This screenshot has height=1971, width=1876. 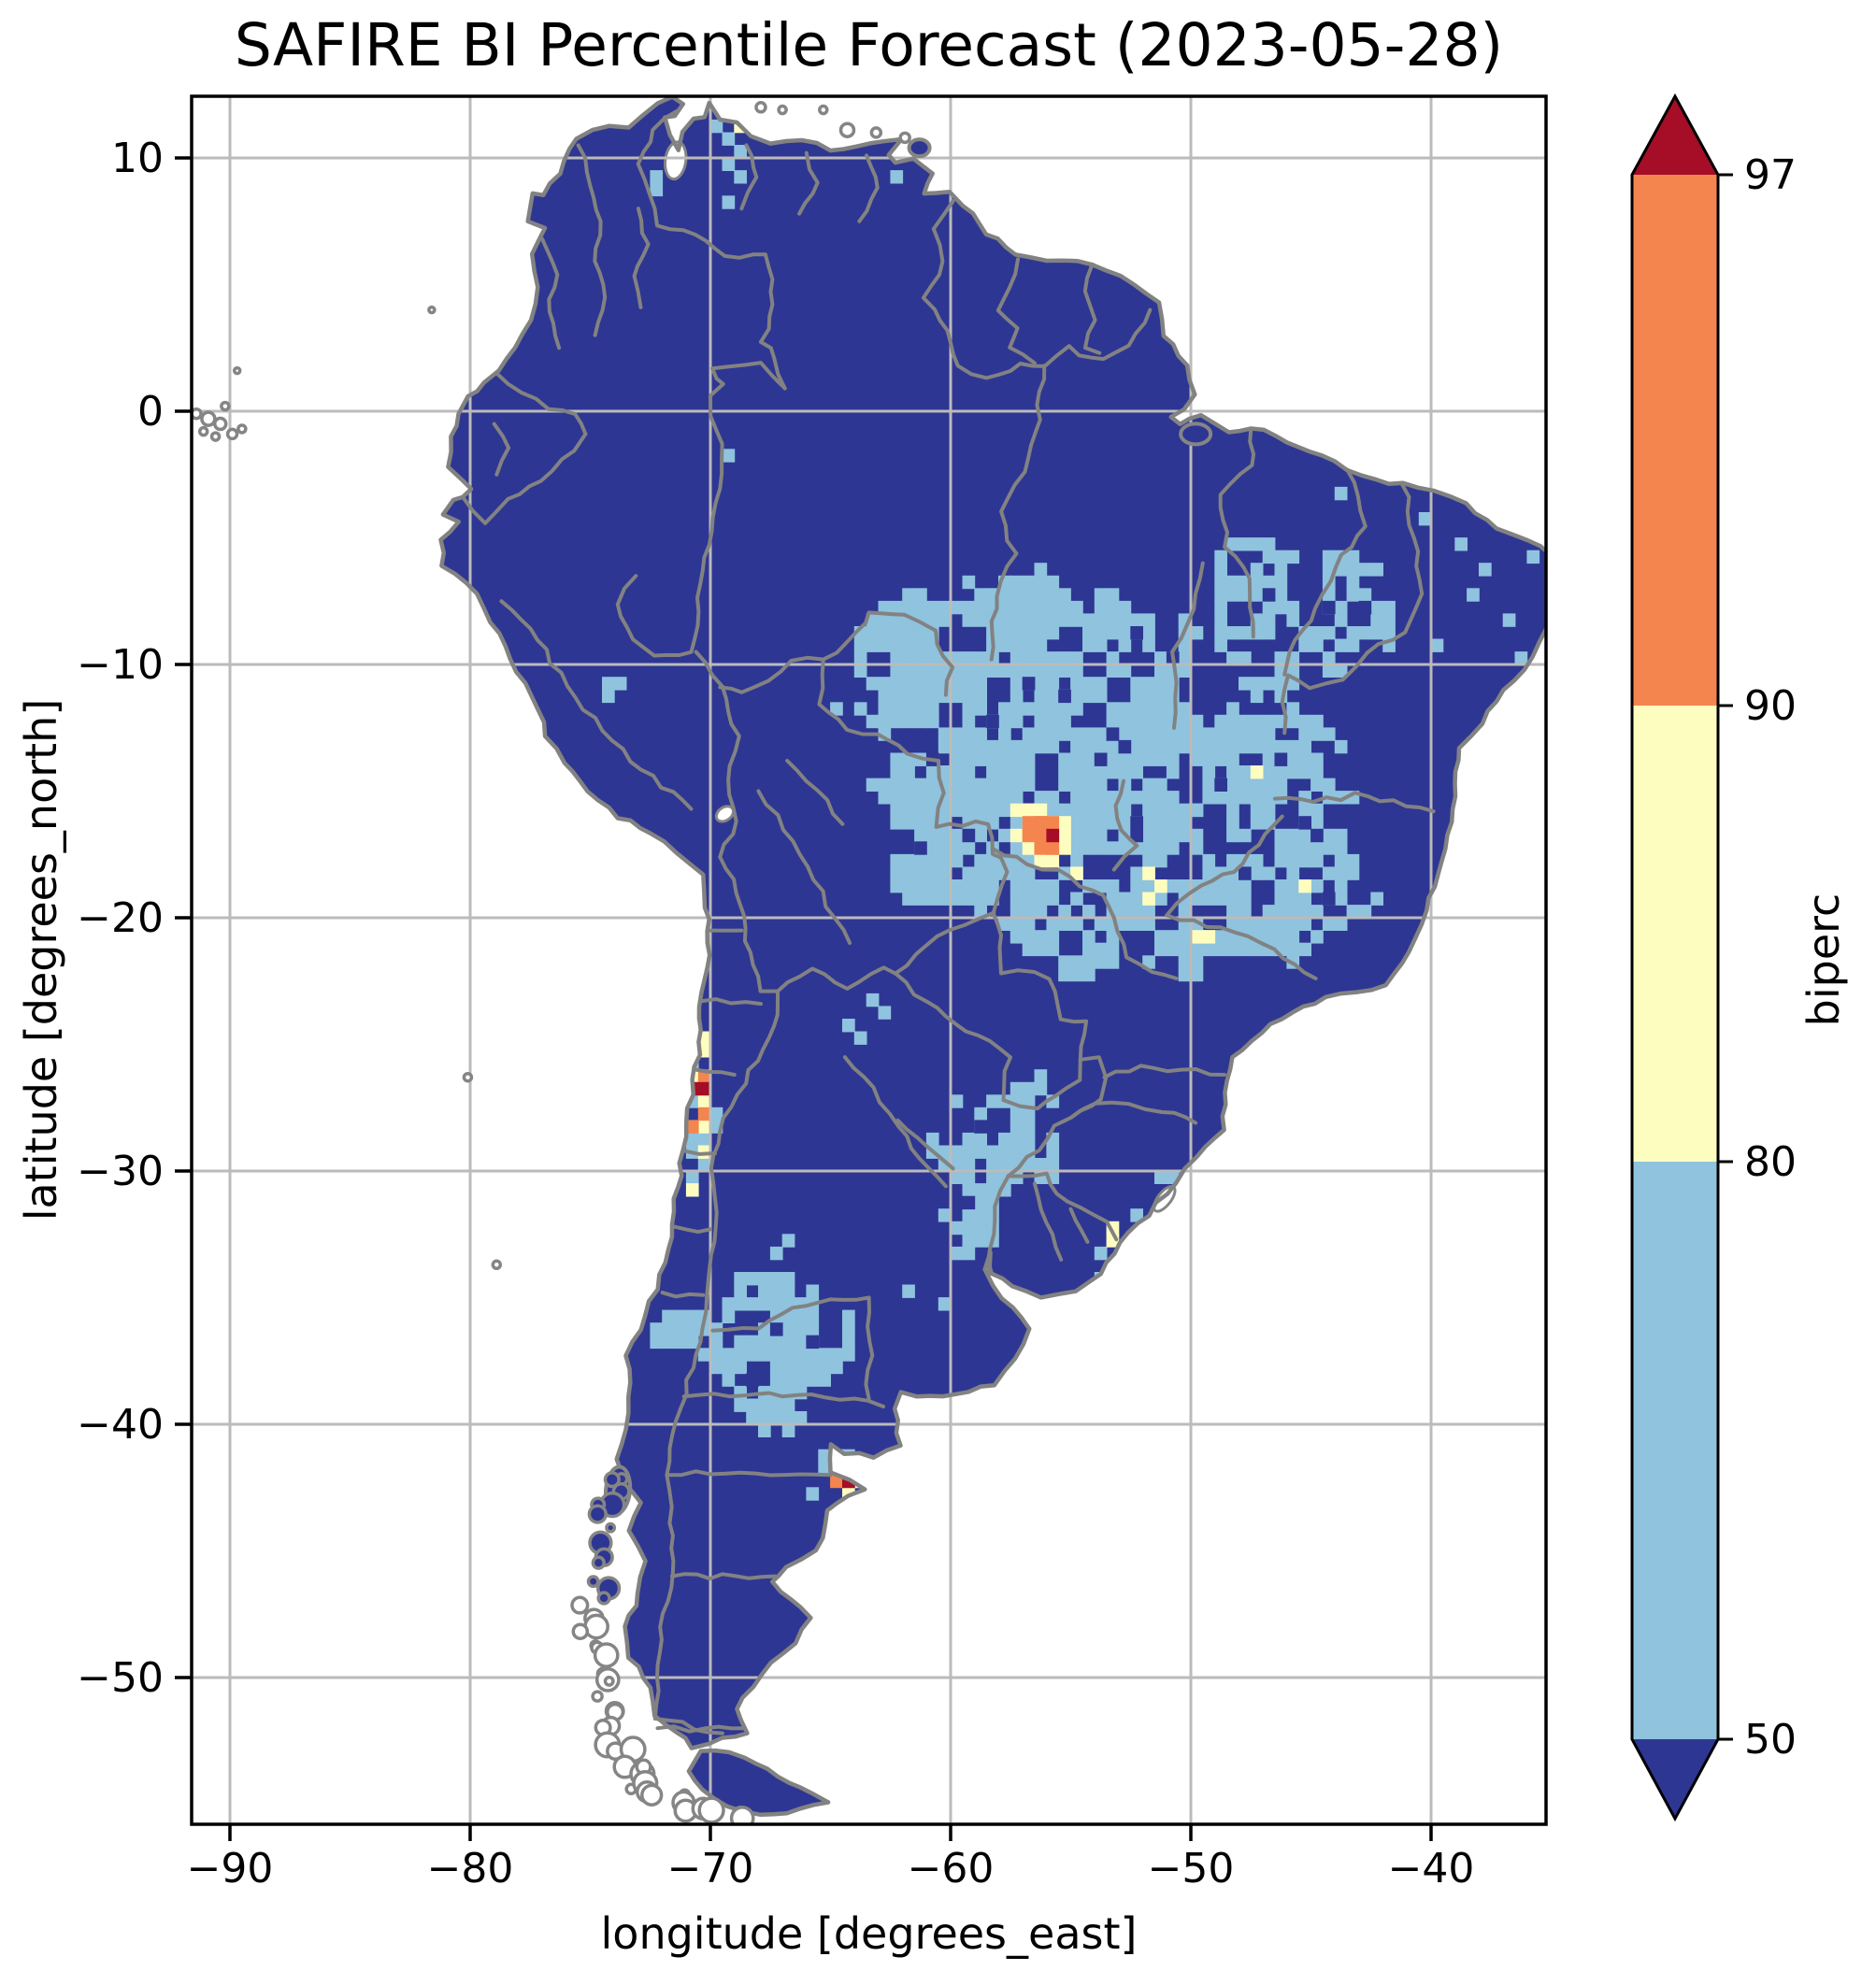 What do you see at coordinates (231, 1869) in the screenshot?
I see `x-tick-label: −90` at bounding box center [231, 1869].